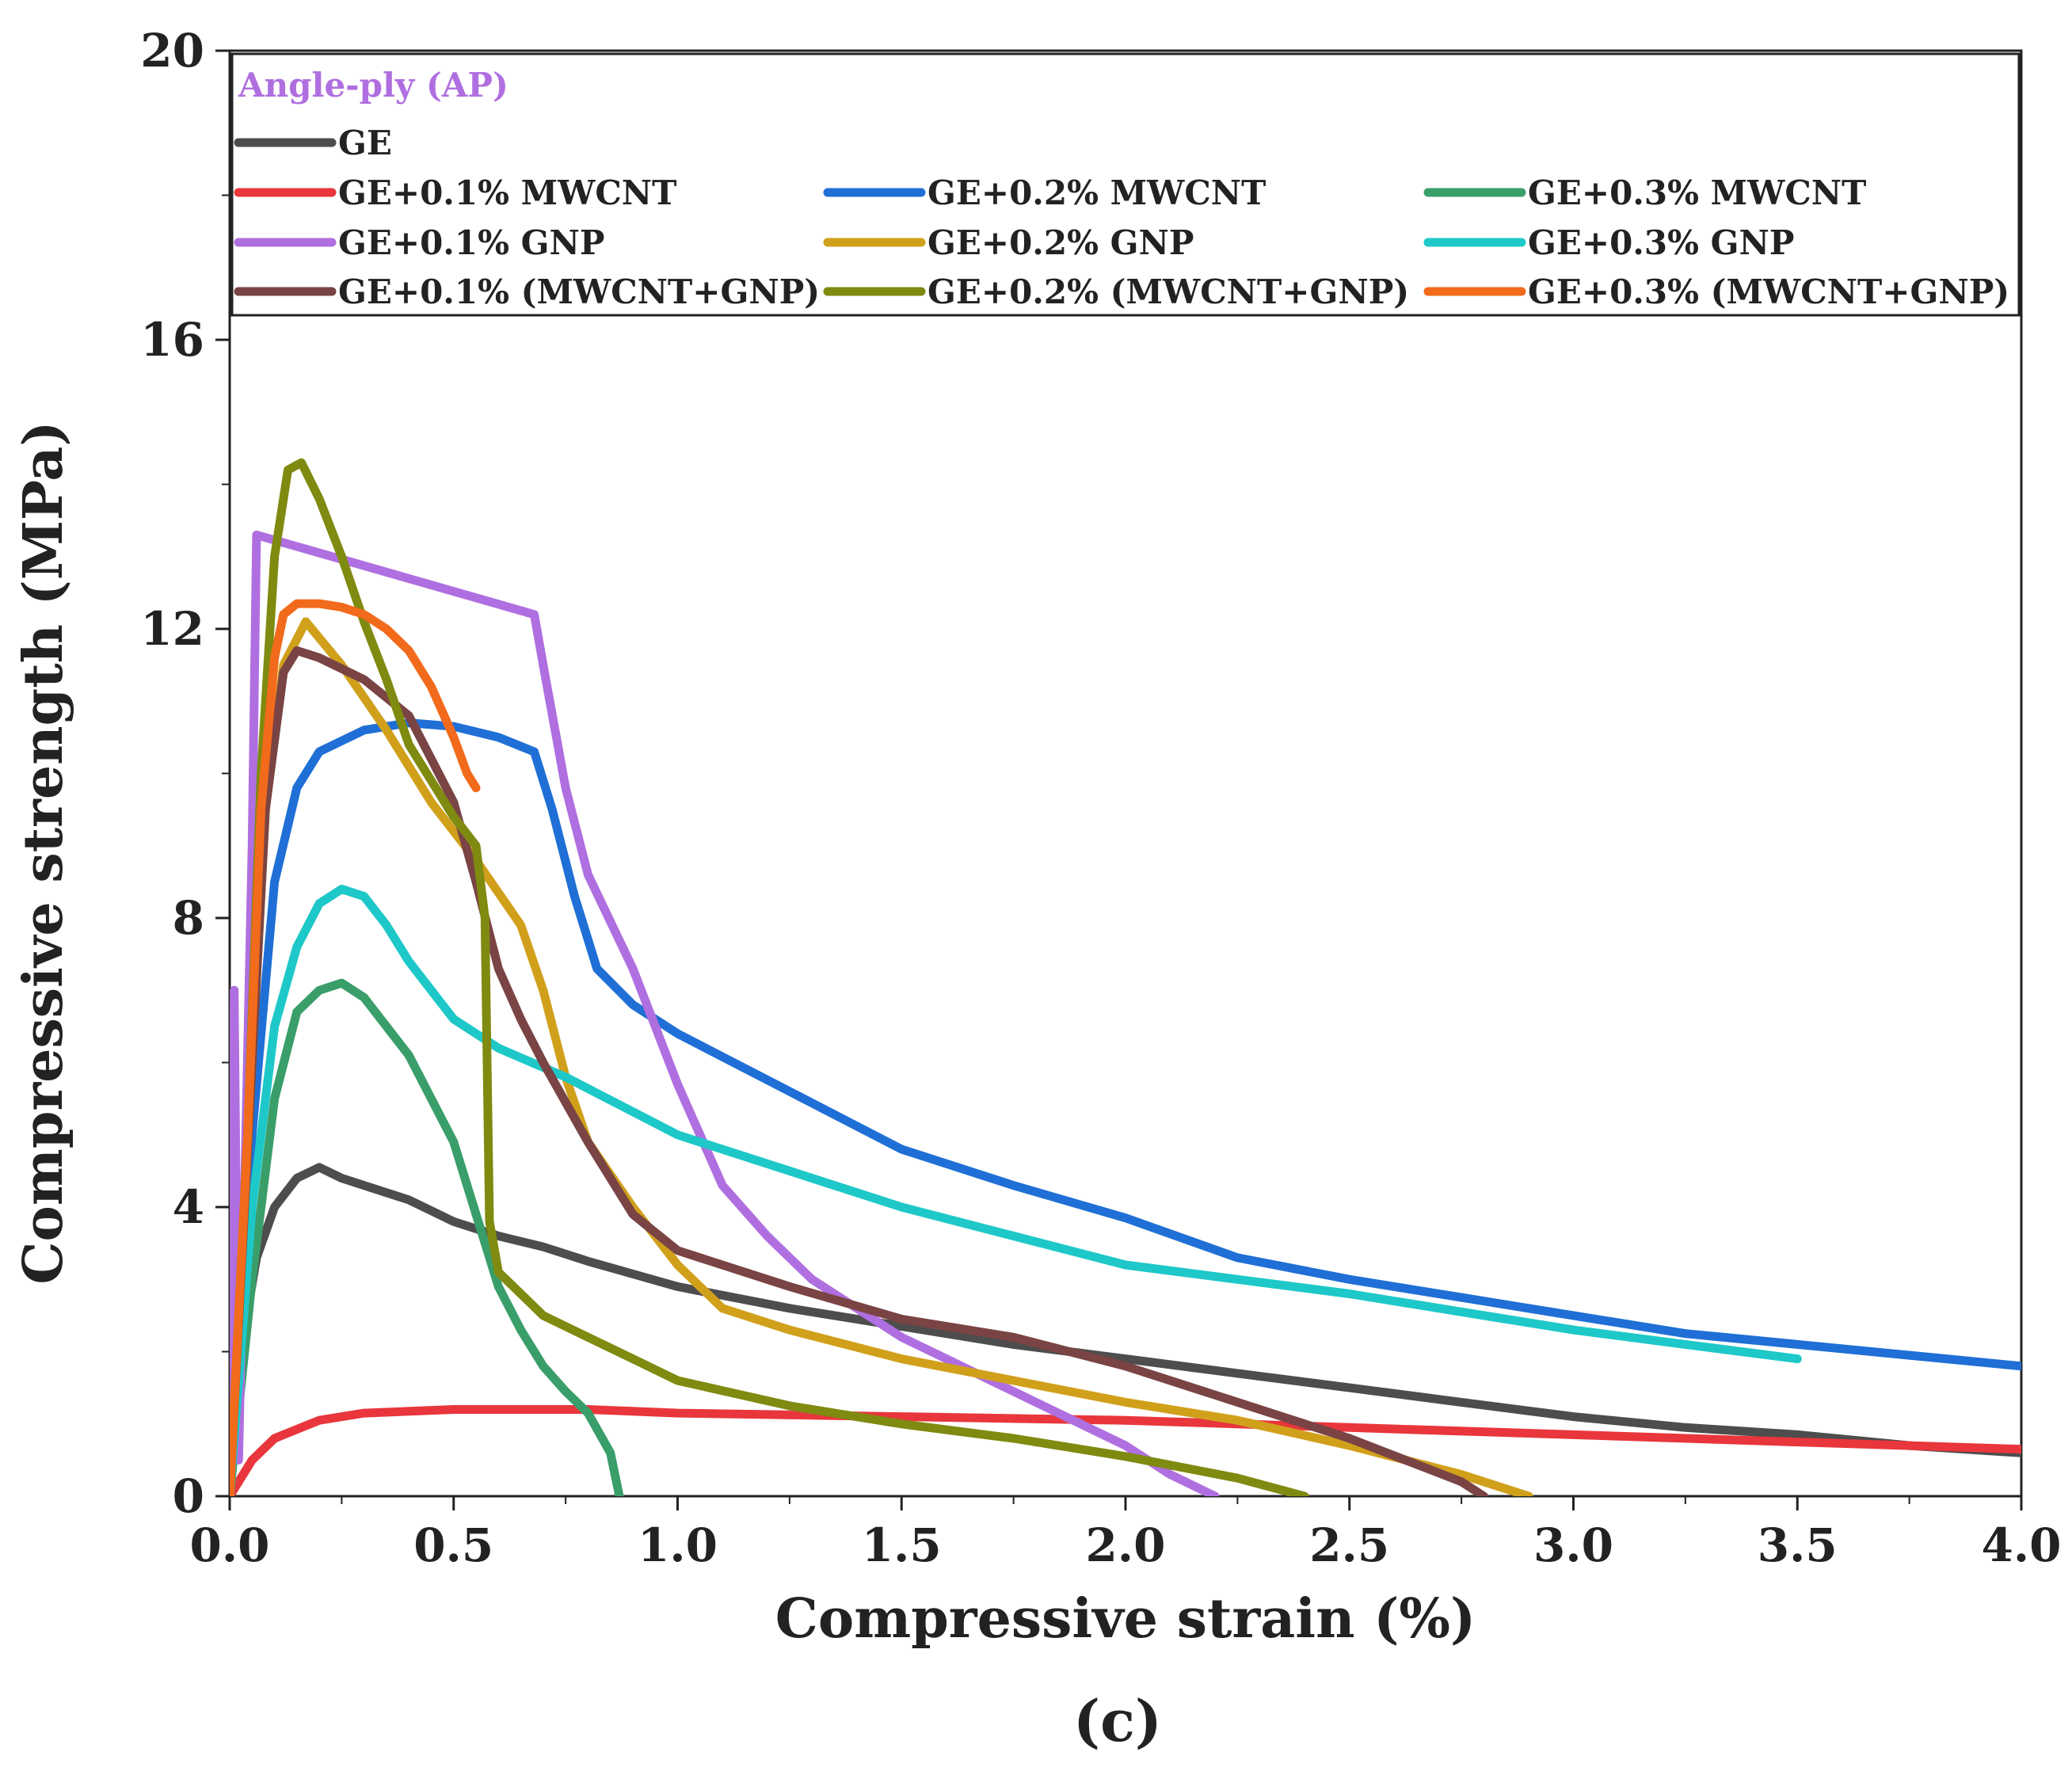  What do you see at coordinates (230, 1545) in the screenshot?
I see `x-tick-label: 0.0` at bounding box center [230, 1545].